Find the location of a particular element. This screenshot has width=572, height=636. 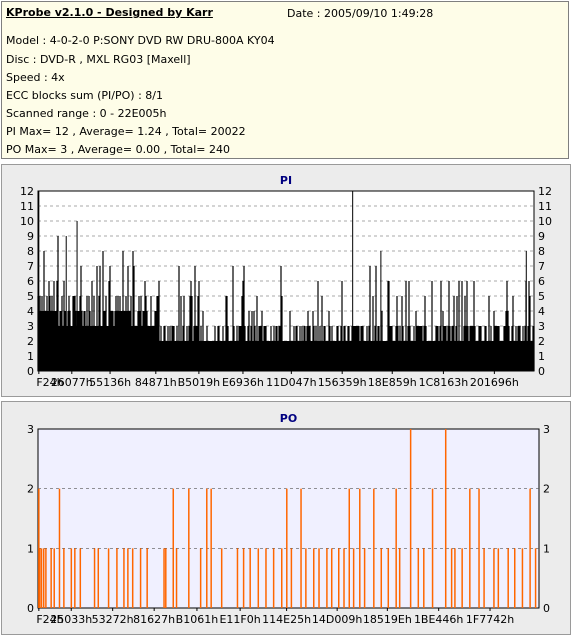

x-tick-label: 18519Eh is located at coordinates (387, 619).